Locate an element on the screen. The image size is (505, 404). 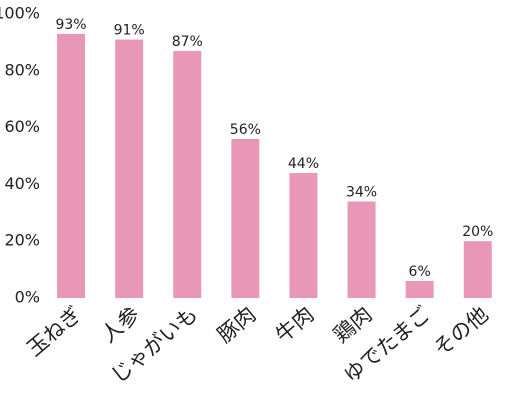
x-tick-label: 人参 is located at coordinates (121, 324).